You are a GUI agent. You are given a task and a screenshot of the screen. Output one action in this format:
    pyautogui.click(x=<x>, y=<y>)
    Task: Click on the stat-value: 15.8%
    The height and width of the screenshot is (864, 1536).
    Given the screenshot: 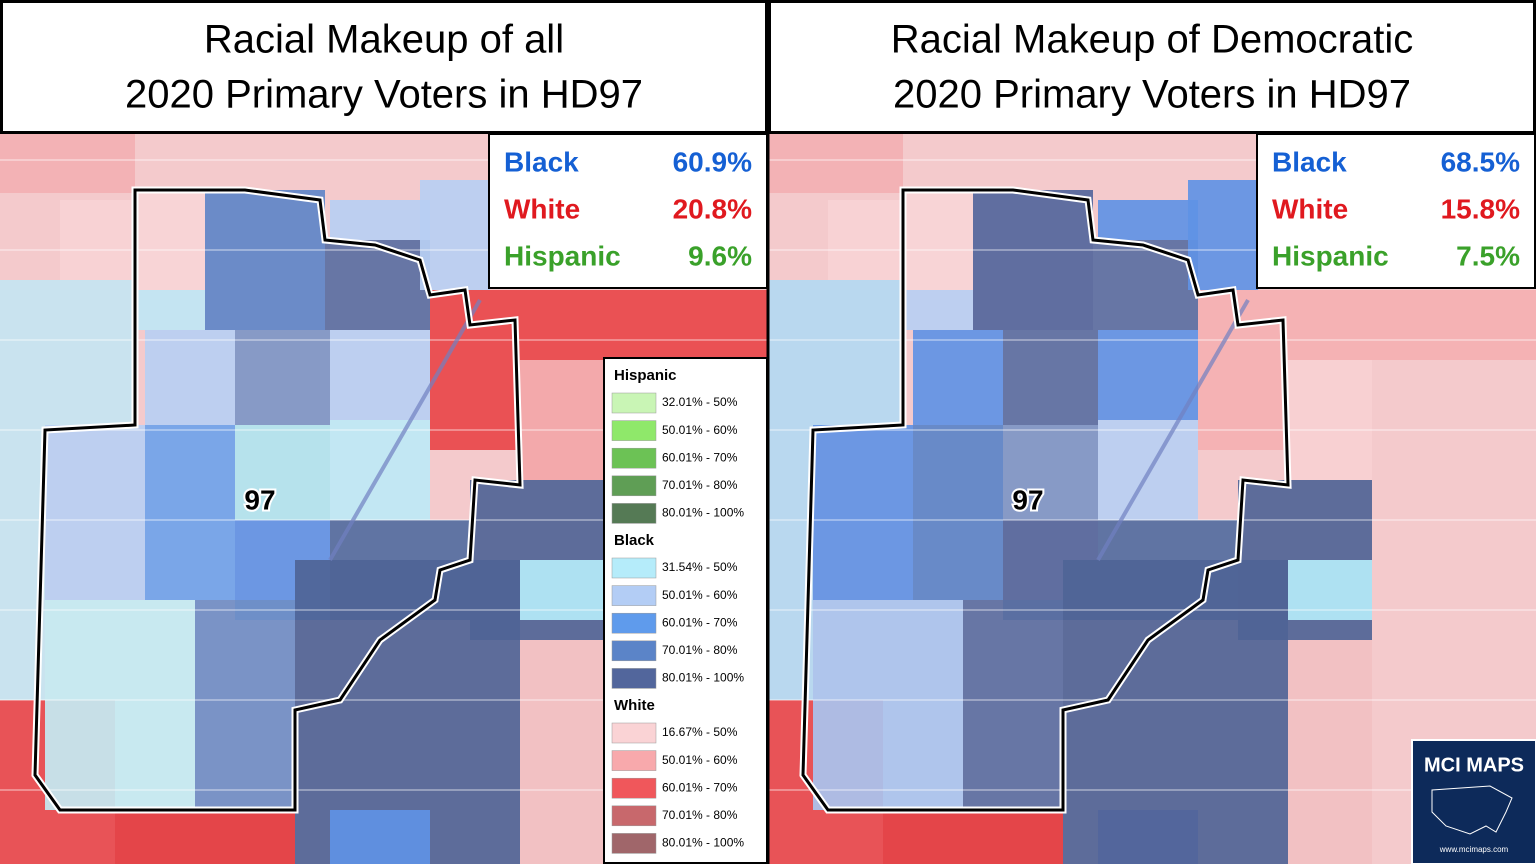 What is the action you would take?
    pyautogui.click(x=1480, y=208)
    